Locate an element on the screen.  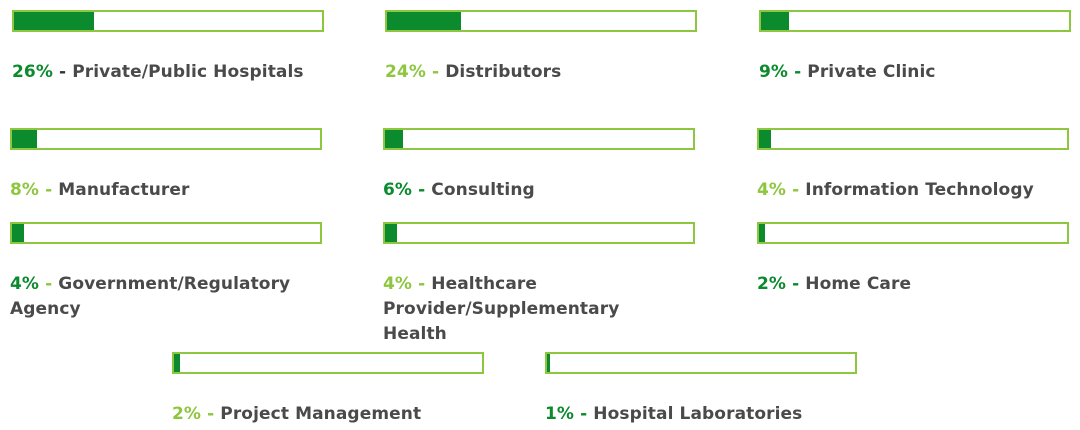
category-label: 1% - Hospital Laboratories is located at coordinates (701, 414).